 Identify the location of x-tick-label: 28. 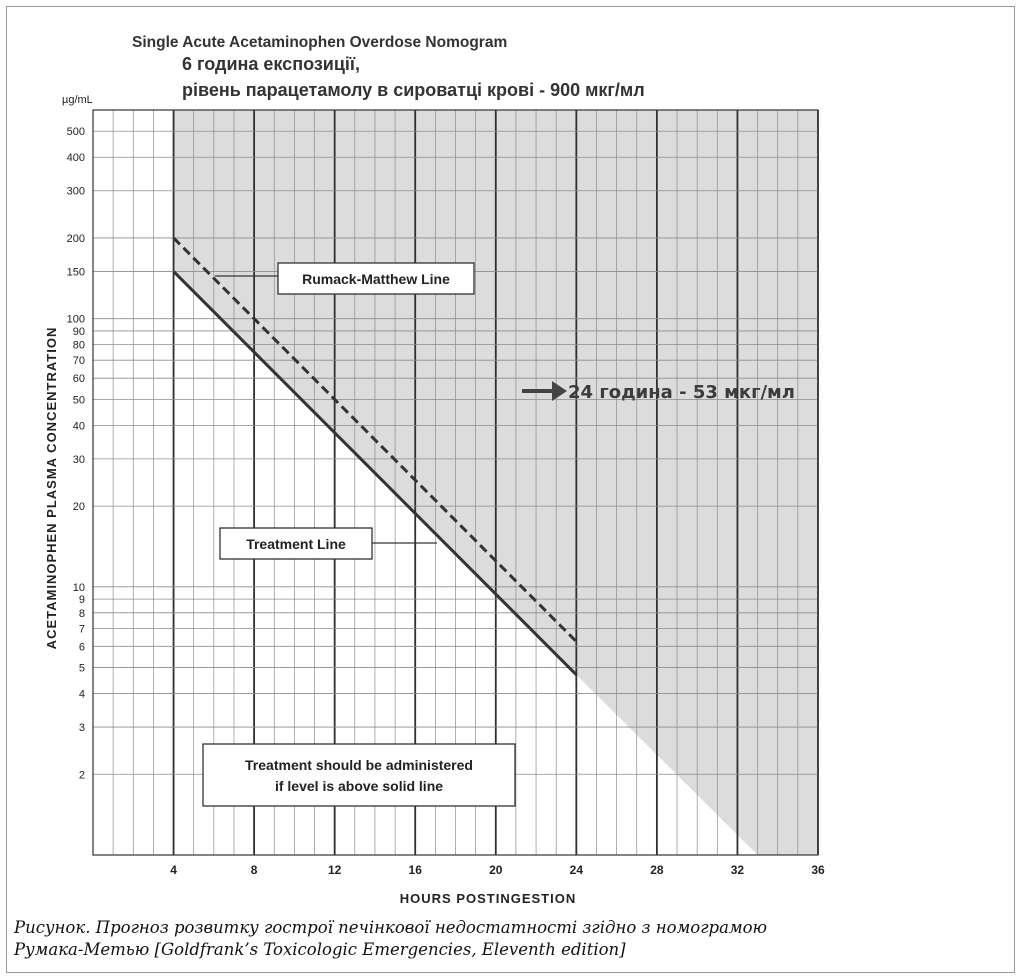
(657, 870).